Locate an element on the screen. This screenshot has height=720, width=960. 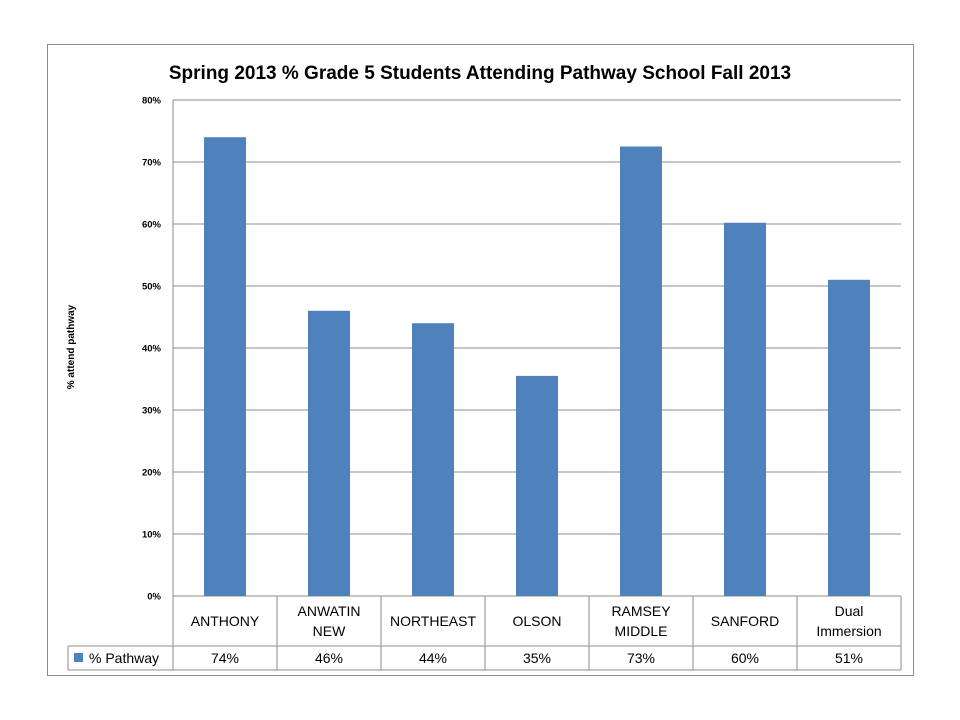
category-label: Immersion is located at coordinates (848, 631).